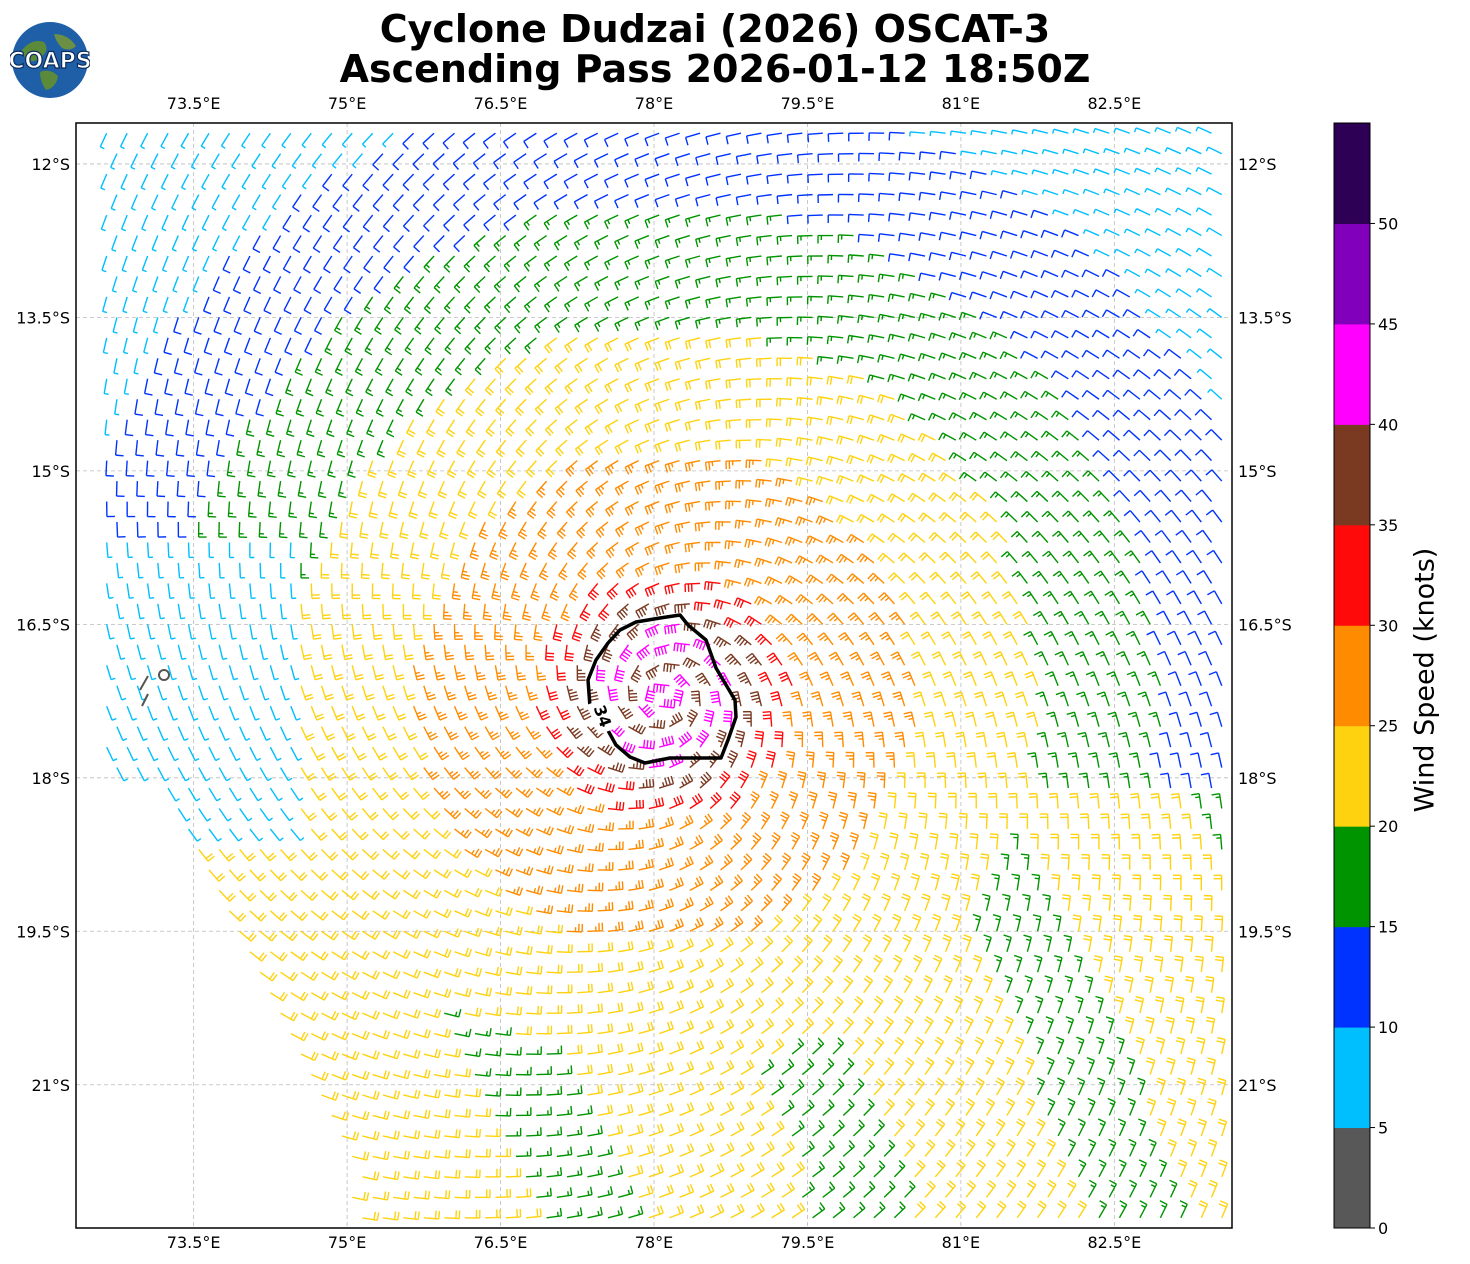 Image resolution: width=1470 pixels, height=1264 pixels. What do you see at coordinates (1365, 680) in the screenshot?
I see `colorbar: 0 5 10 15 20 25 30 35 40 45 50` at bounding box center [1365, 680].